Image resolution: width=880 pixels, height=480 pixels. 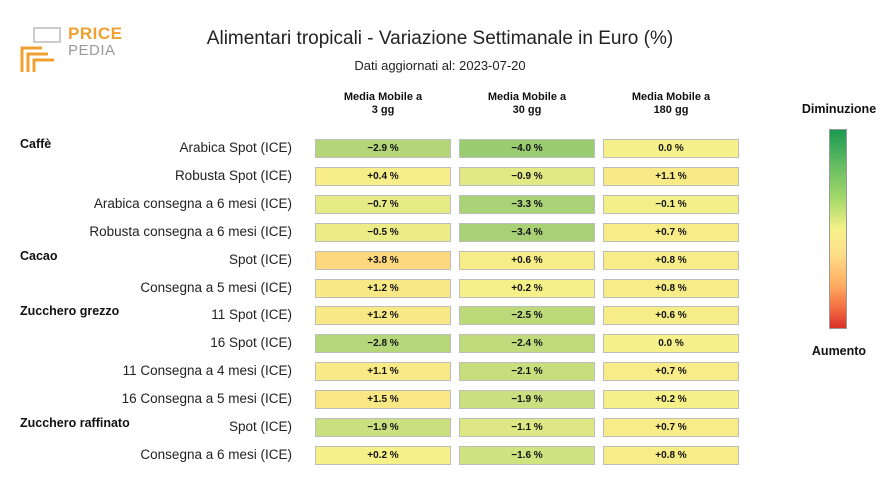 I want to click on row-label: 16 Consegna a 5 mesi (ICE), so click(x=206, y=399).